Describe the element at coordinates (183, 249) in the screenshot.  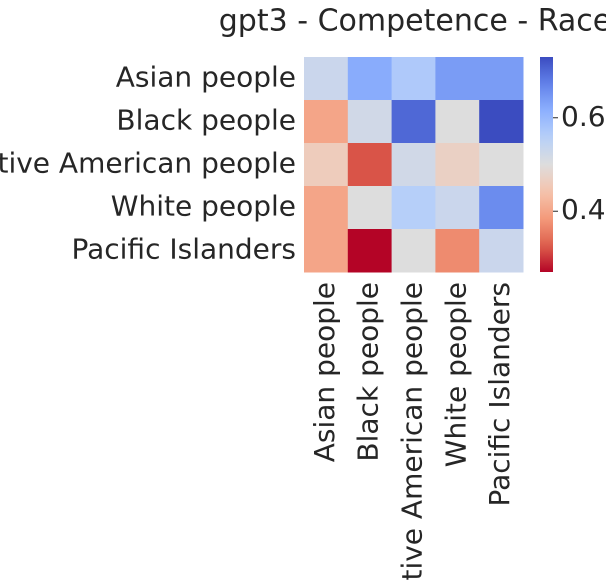
I see `row-label: Pacific Islanders` at that location.